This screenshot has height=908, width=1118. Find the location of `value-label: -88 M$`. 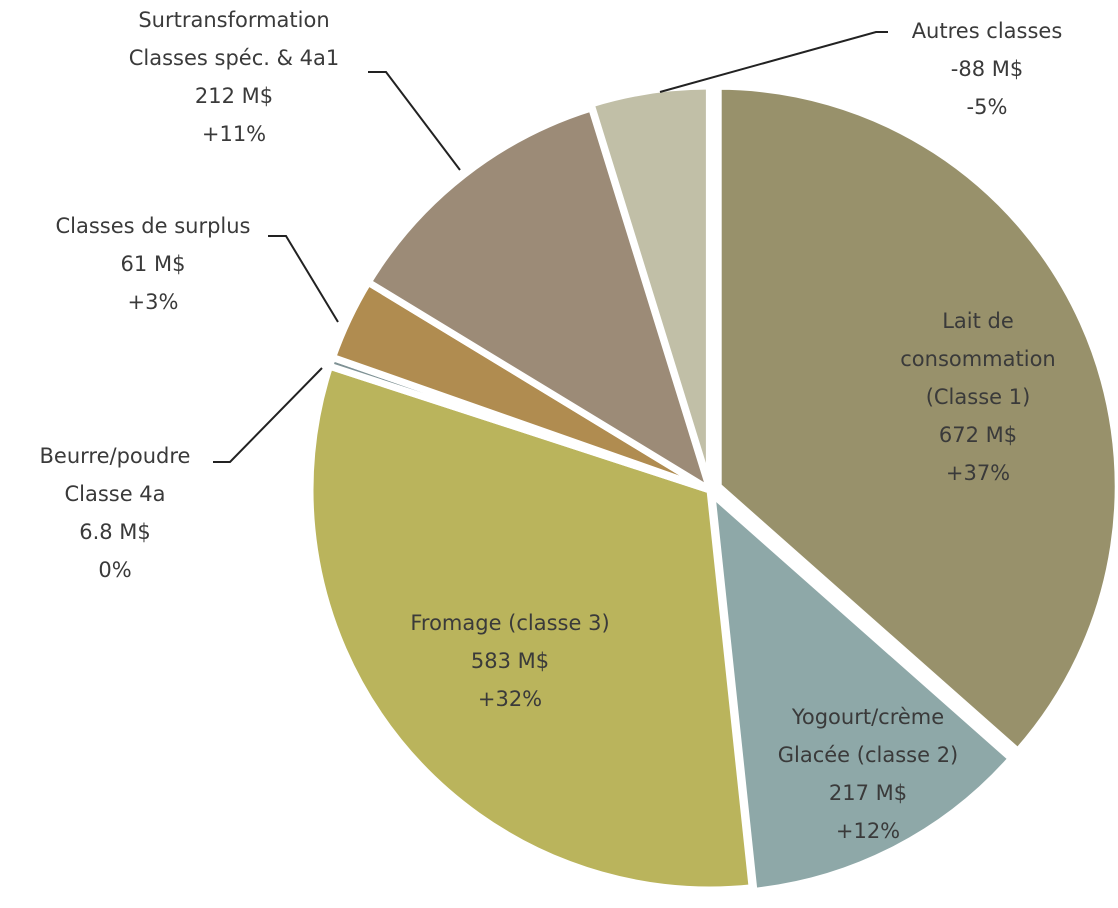

value-label: -88 M$ is located at coordinates (987, 69).